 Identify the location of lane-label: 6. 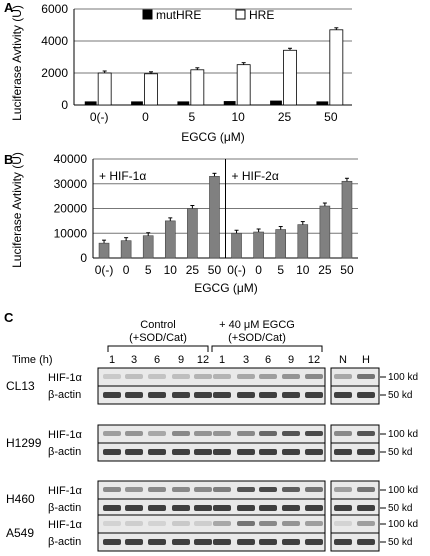
(268, 360).